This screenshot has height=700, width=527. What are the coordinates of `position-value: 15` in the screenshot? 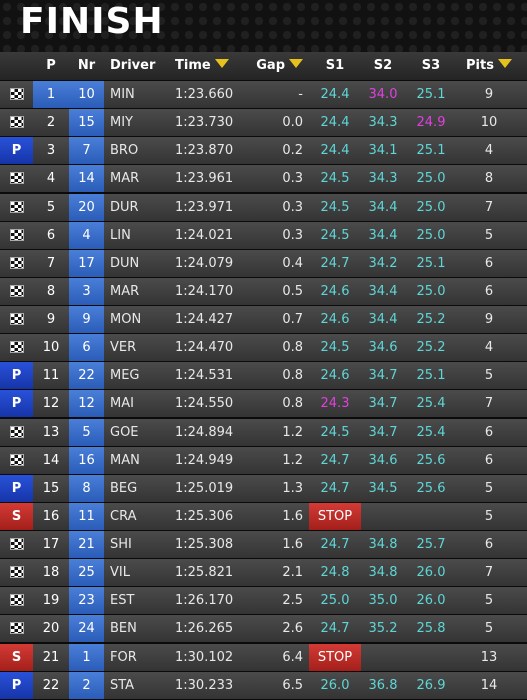 It's located at (51, 488).